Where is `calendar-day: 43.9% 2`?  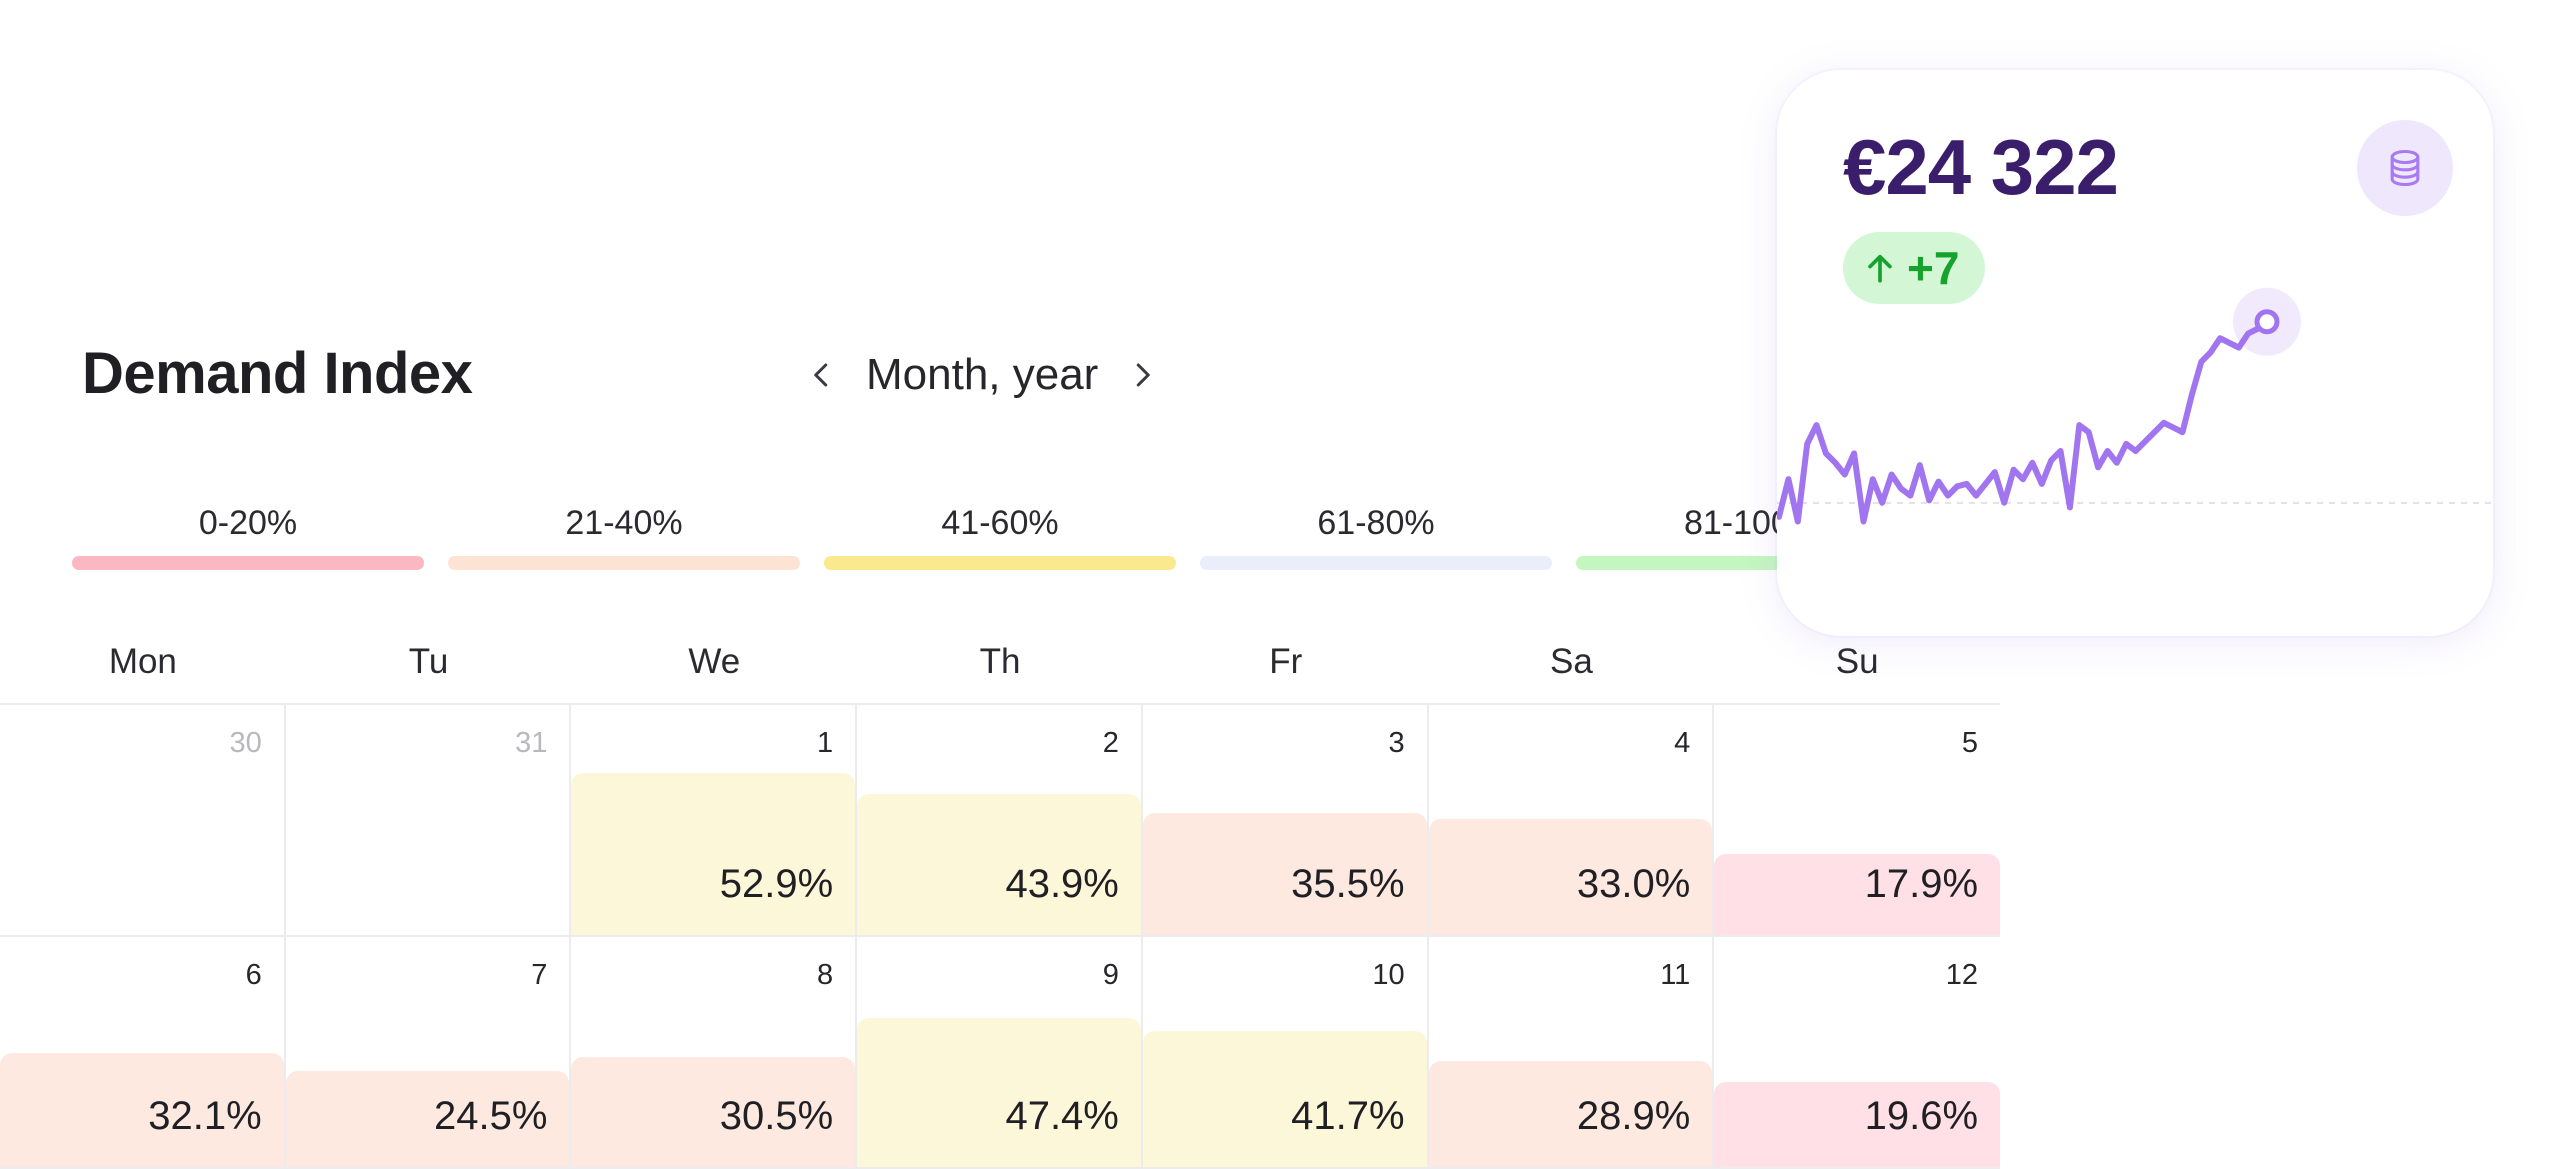
calendar-day: 43.9% 2 is located at coordinates (1000, 820).